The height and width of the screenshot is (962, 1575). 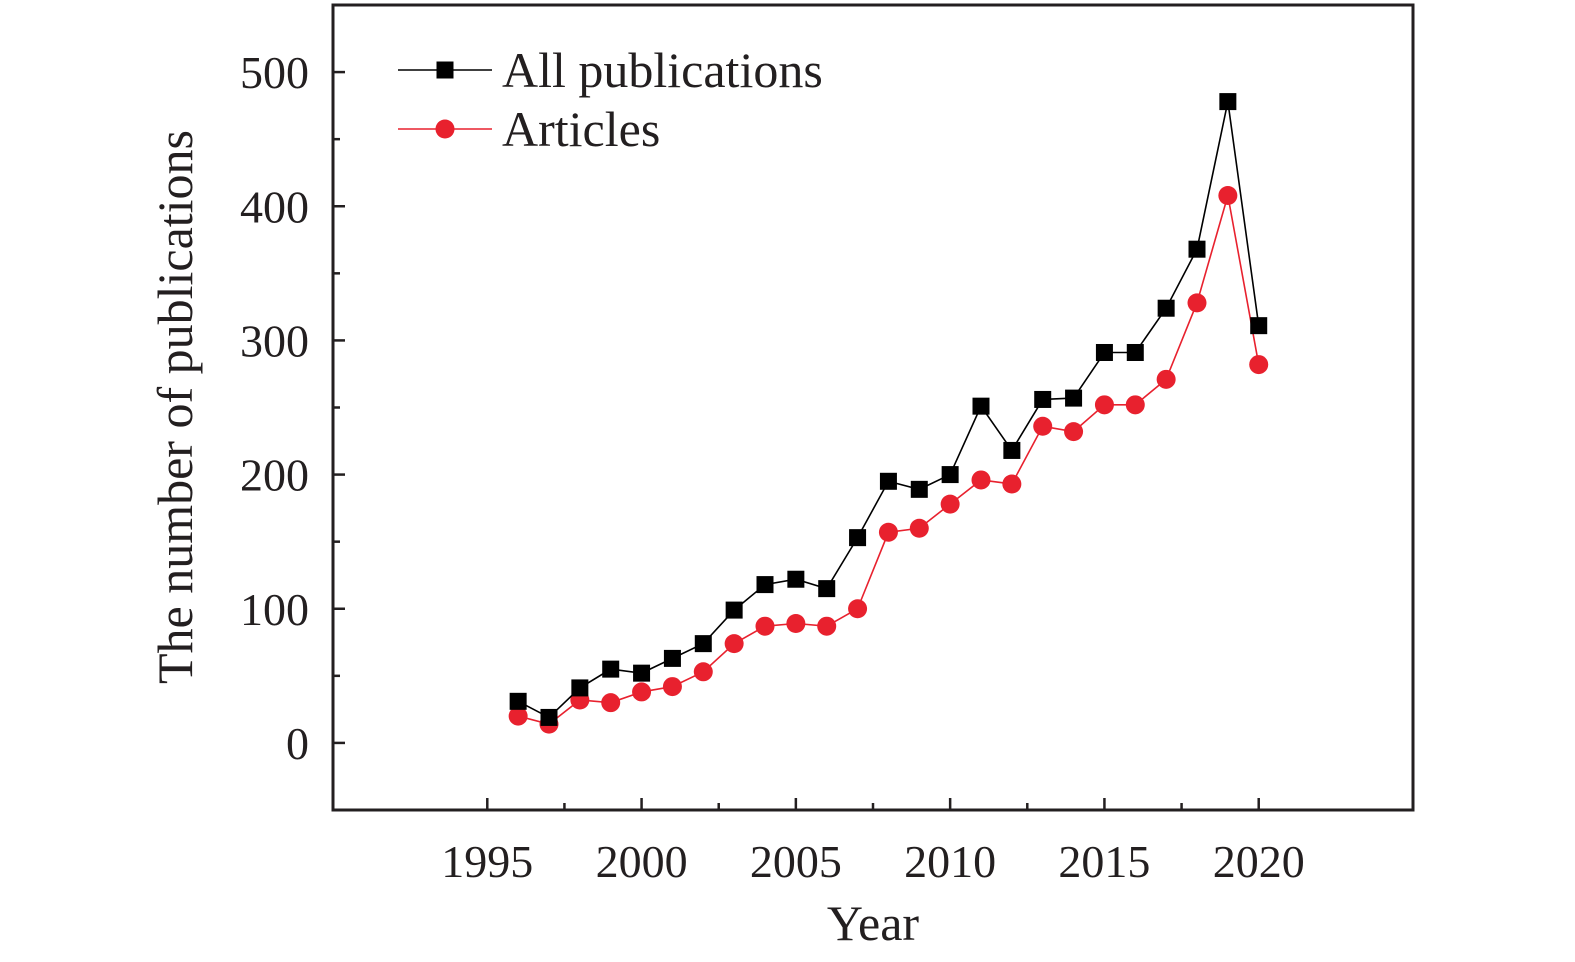 What do you see at coordinates (950, 861) in the screenshot?
I see `x-tick-label: 2010` at bounding box center [950, 861].